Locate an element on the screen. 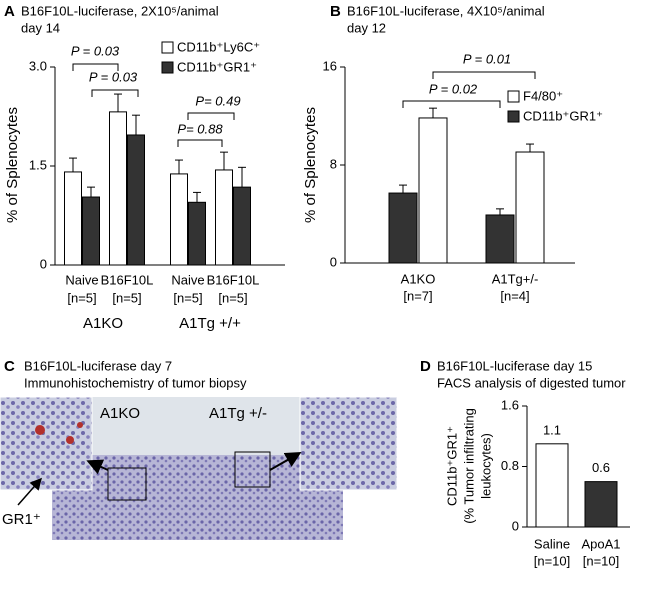 This screenshot has width=650, height=604. inset-left is located at coordinates (46, 443).